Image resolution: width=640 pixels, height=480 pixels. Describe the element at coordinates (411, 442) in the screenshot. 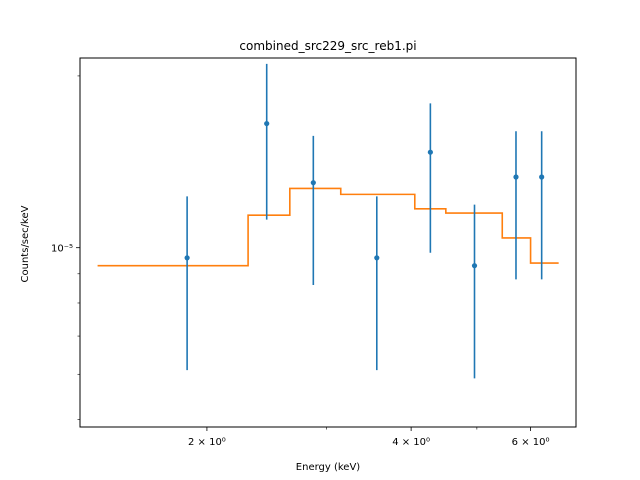

I see `x-tick-label: 4 × 10⁰` at that location.